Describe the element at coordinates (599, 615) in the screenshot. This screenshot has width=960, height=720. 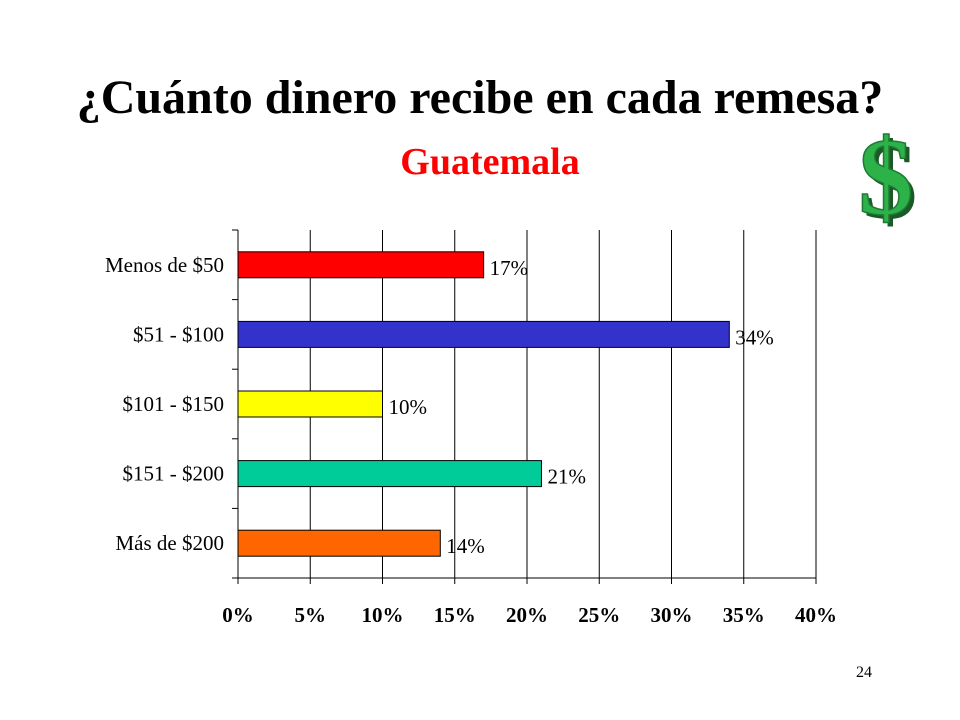
I see `x-tick-label: 25%` at that location.